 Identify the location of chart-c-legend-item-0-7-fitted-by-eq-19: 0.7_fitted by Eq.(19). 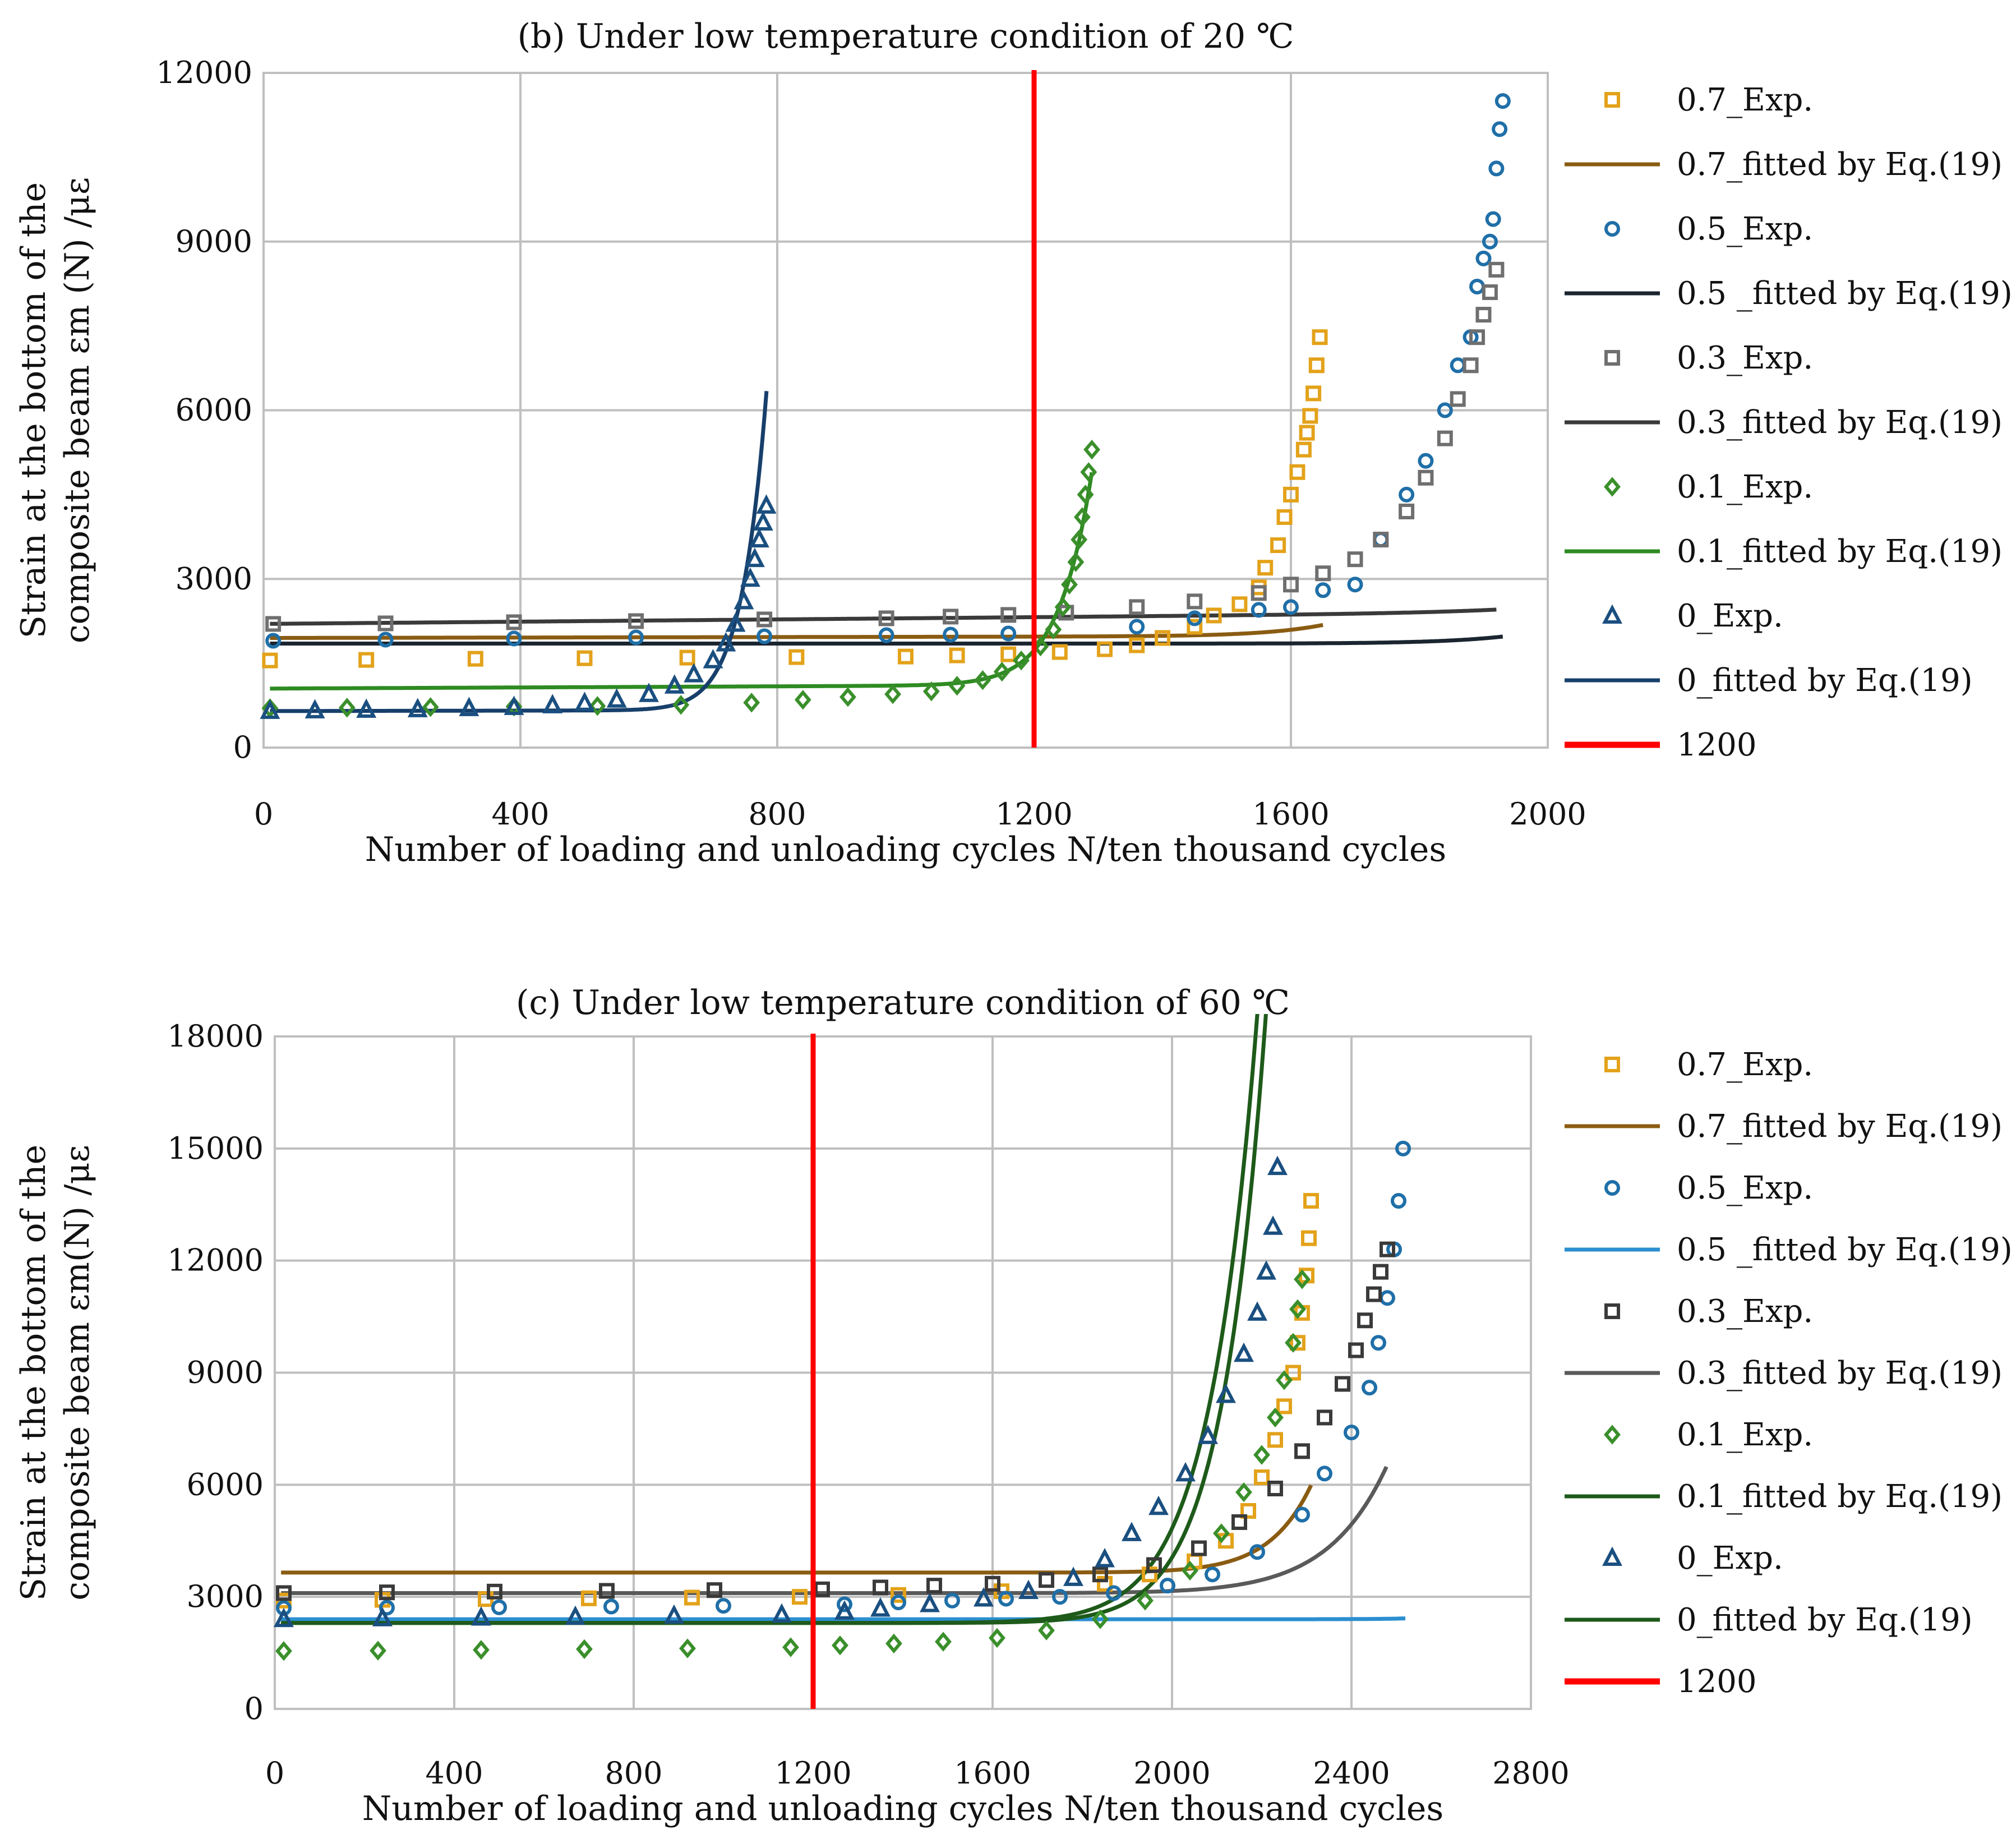
(1784, 1126).